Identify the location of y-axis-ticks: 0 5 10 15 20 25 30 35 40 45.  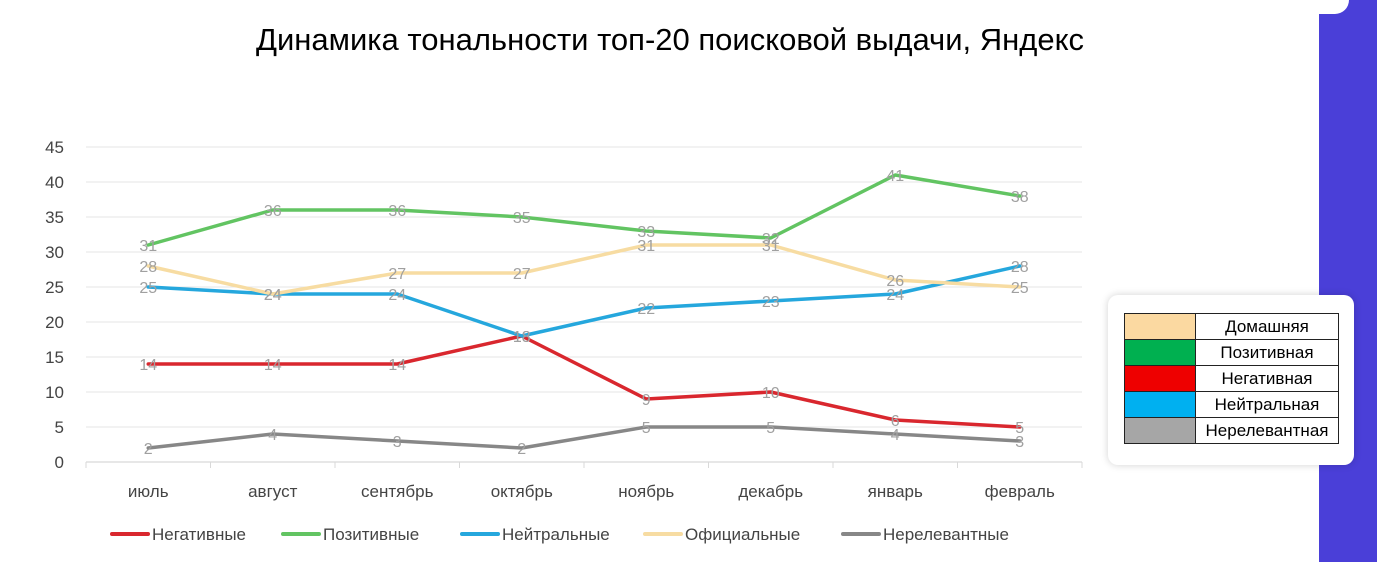
(54, 305).